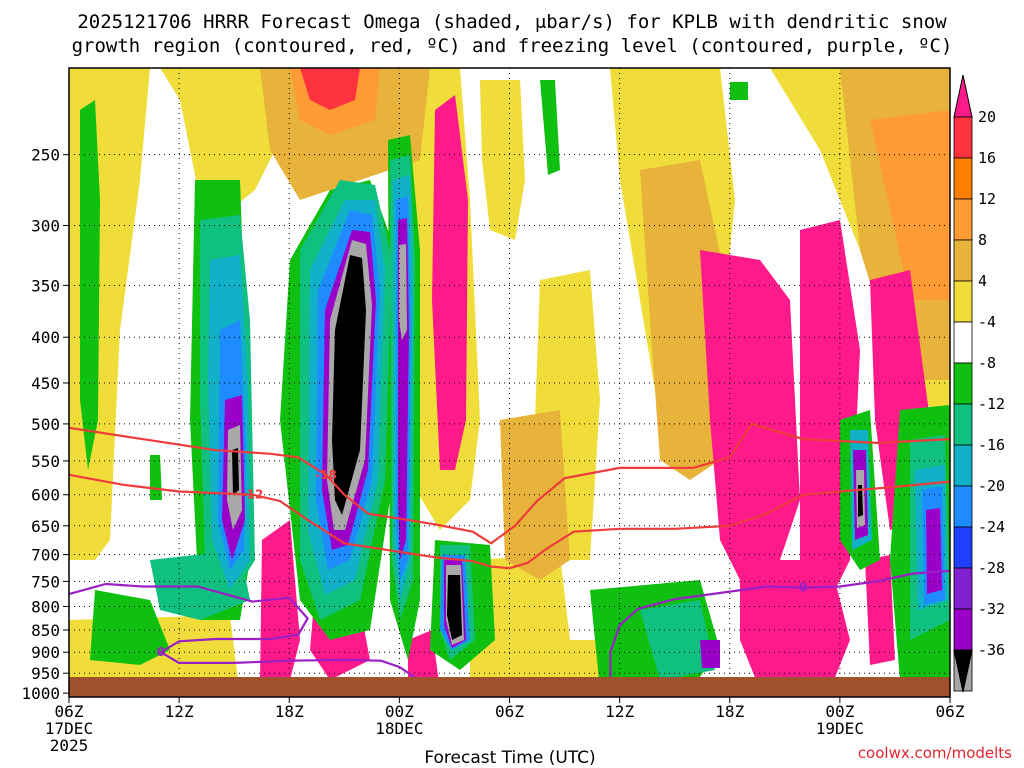 Image resolution: width=1024 pixels, height=768 pixels. I want to click on colorbar-level-label: -12, so click(991, 404).